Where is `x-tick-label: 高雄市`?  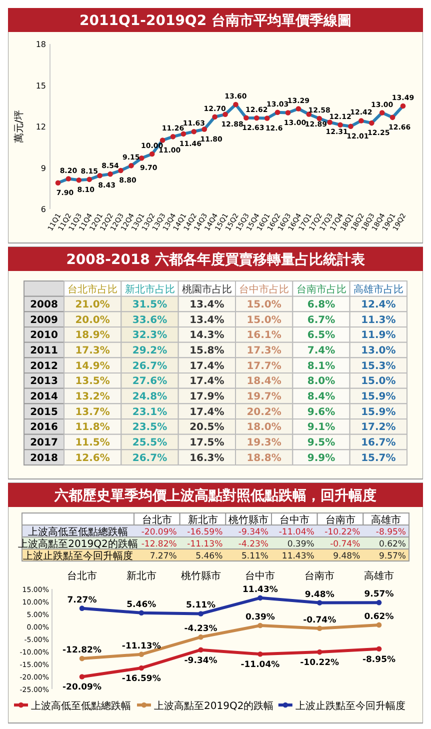 x-tick-label: 高雄市 is located at coordinates (379, 576).